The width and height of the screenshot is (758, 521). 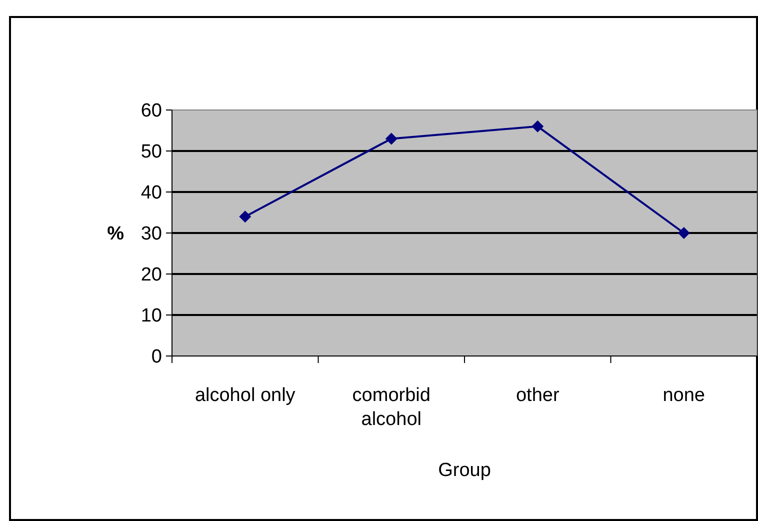 What do you see at coordinates (391, 407) in the screenshot?
I see `x-tick-label: comorbid alcohol` at bounding box center [391, 407].